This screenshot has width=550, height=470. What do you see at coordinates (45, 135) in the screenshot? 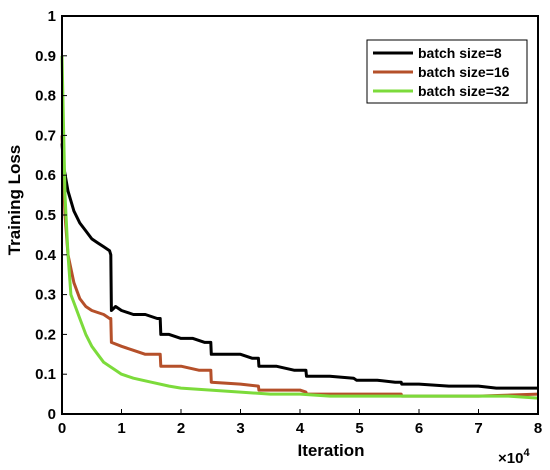
I see `y-tick-label: 0.7` at bounding box center [45, 135].